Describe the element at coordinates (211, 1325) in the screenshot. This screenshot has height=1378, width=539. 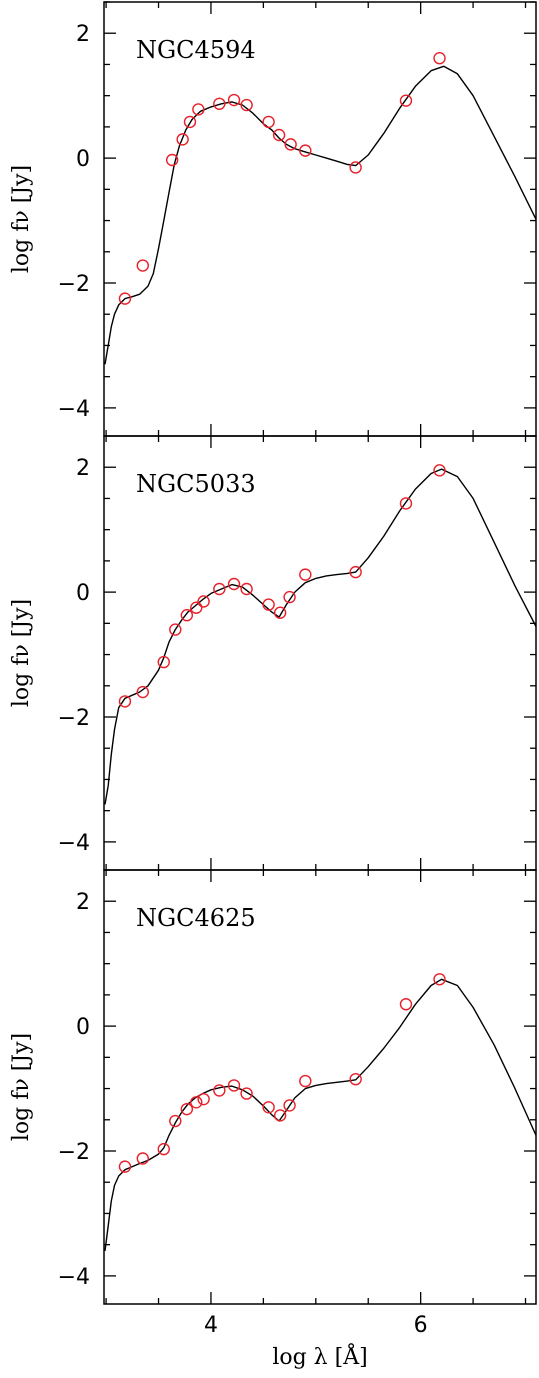
I see `x-tick-label: 4` at that location.